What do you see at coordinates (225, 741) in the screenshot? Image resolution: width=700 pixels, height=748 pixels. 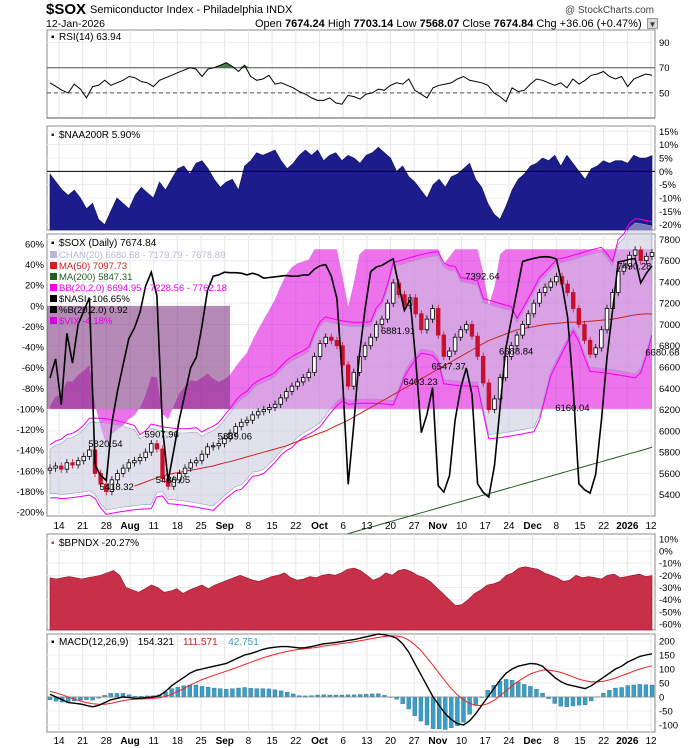 I see `x-axis-label-bottom: Sep` at bounding box center [225, 741].